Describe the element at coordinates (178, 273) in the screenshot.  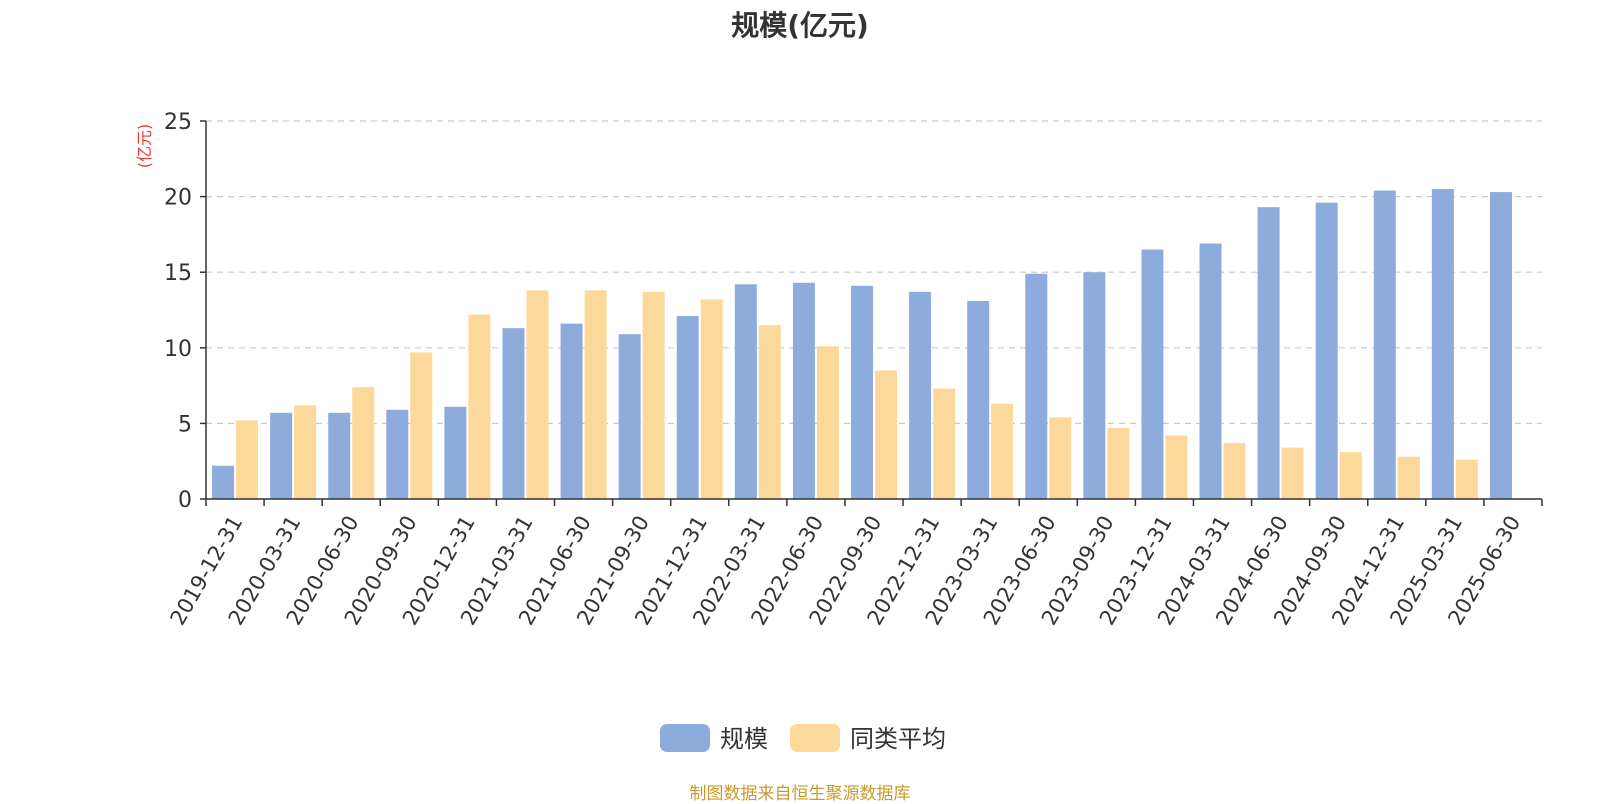
I see `y-tick-label: 15` at that location.